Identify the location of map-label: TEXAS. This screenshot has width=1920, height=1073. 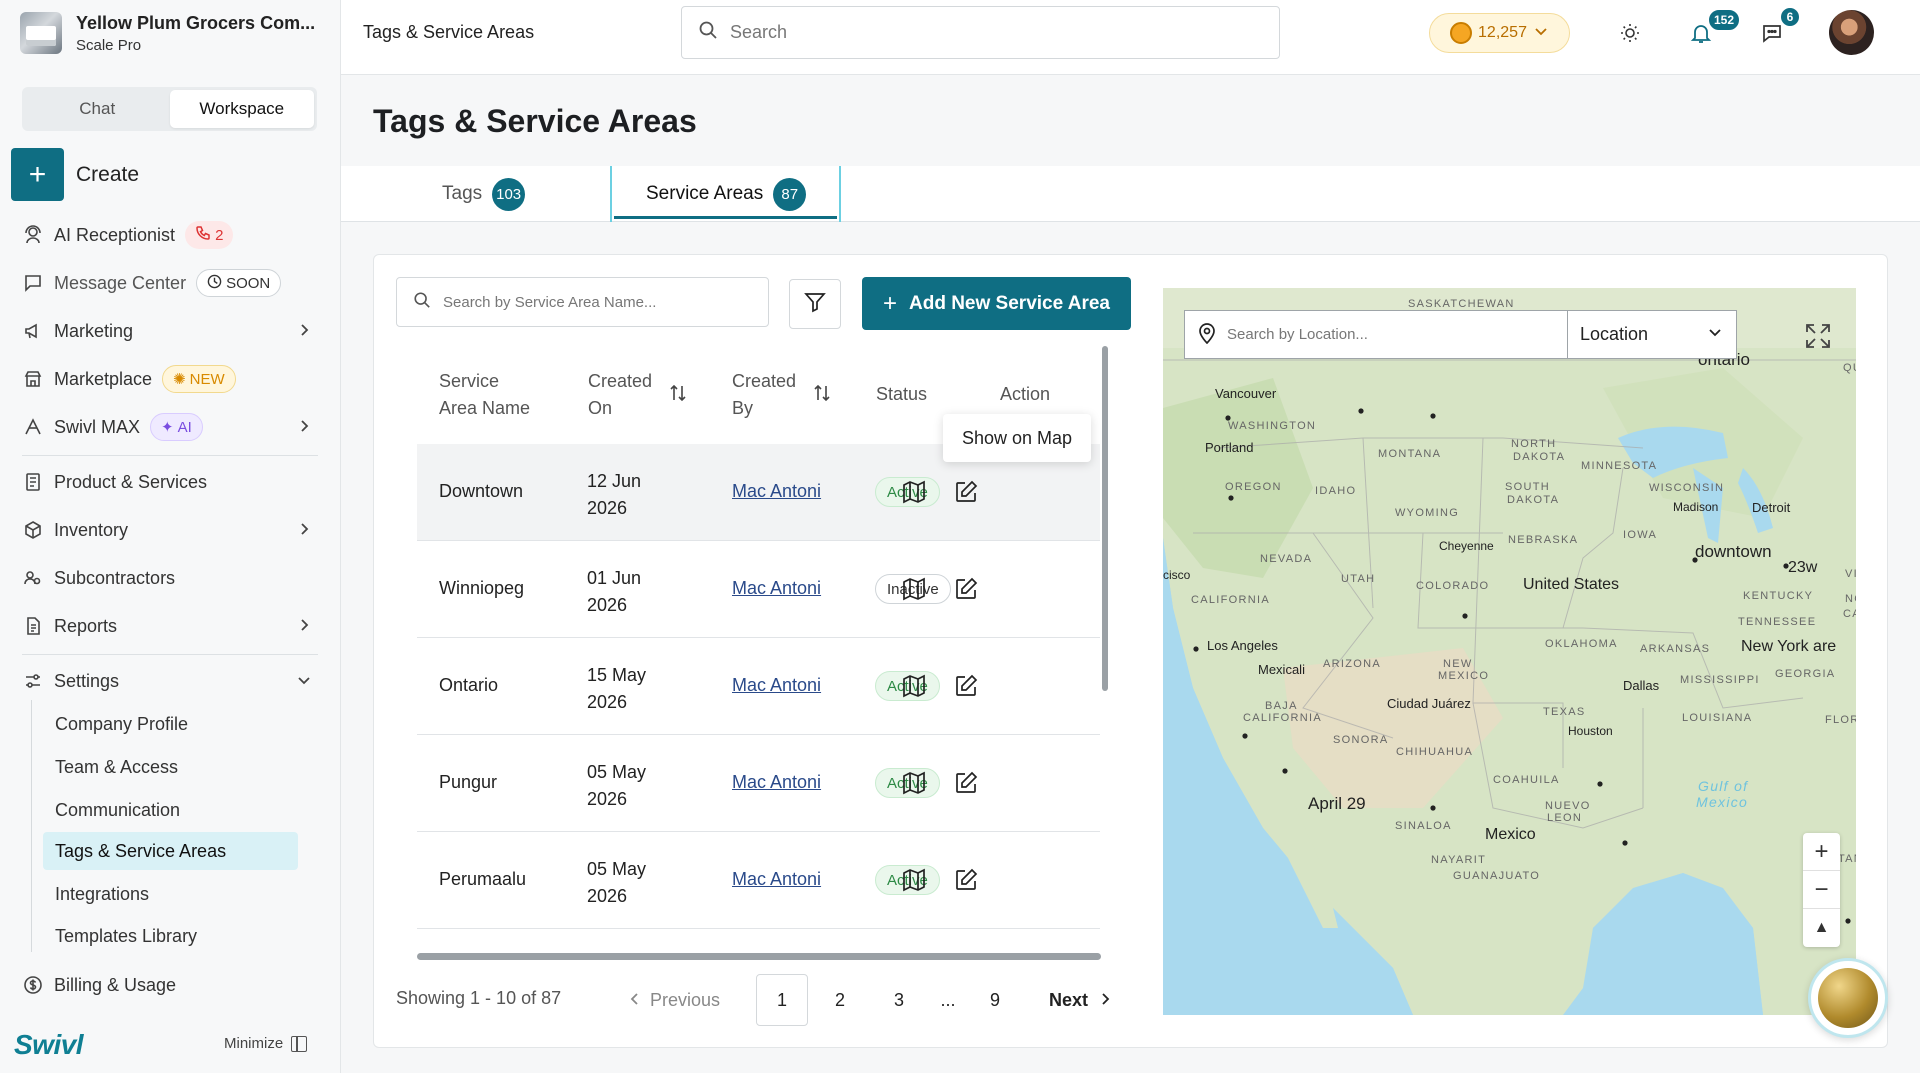
(1564, 712).